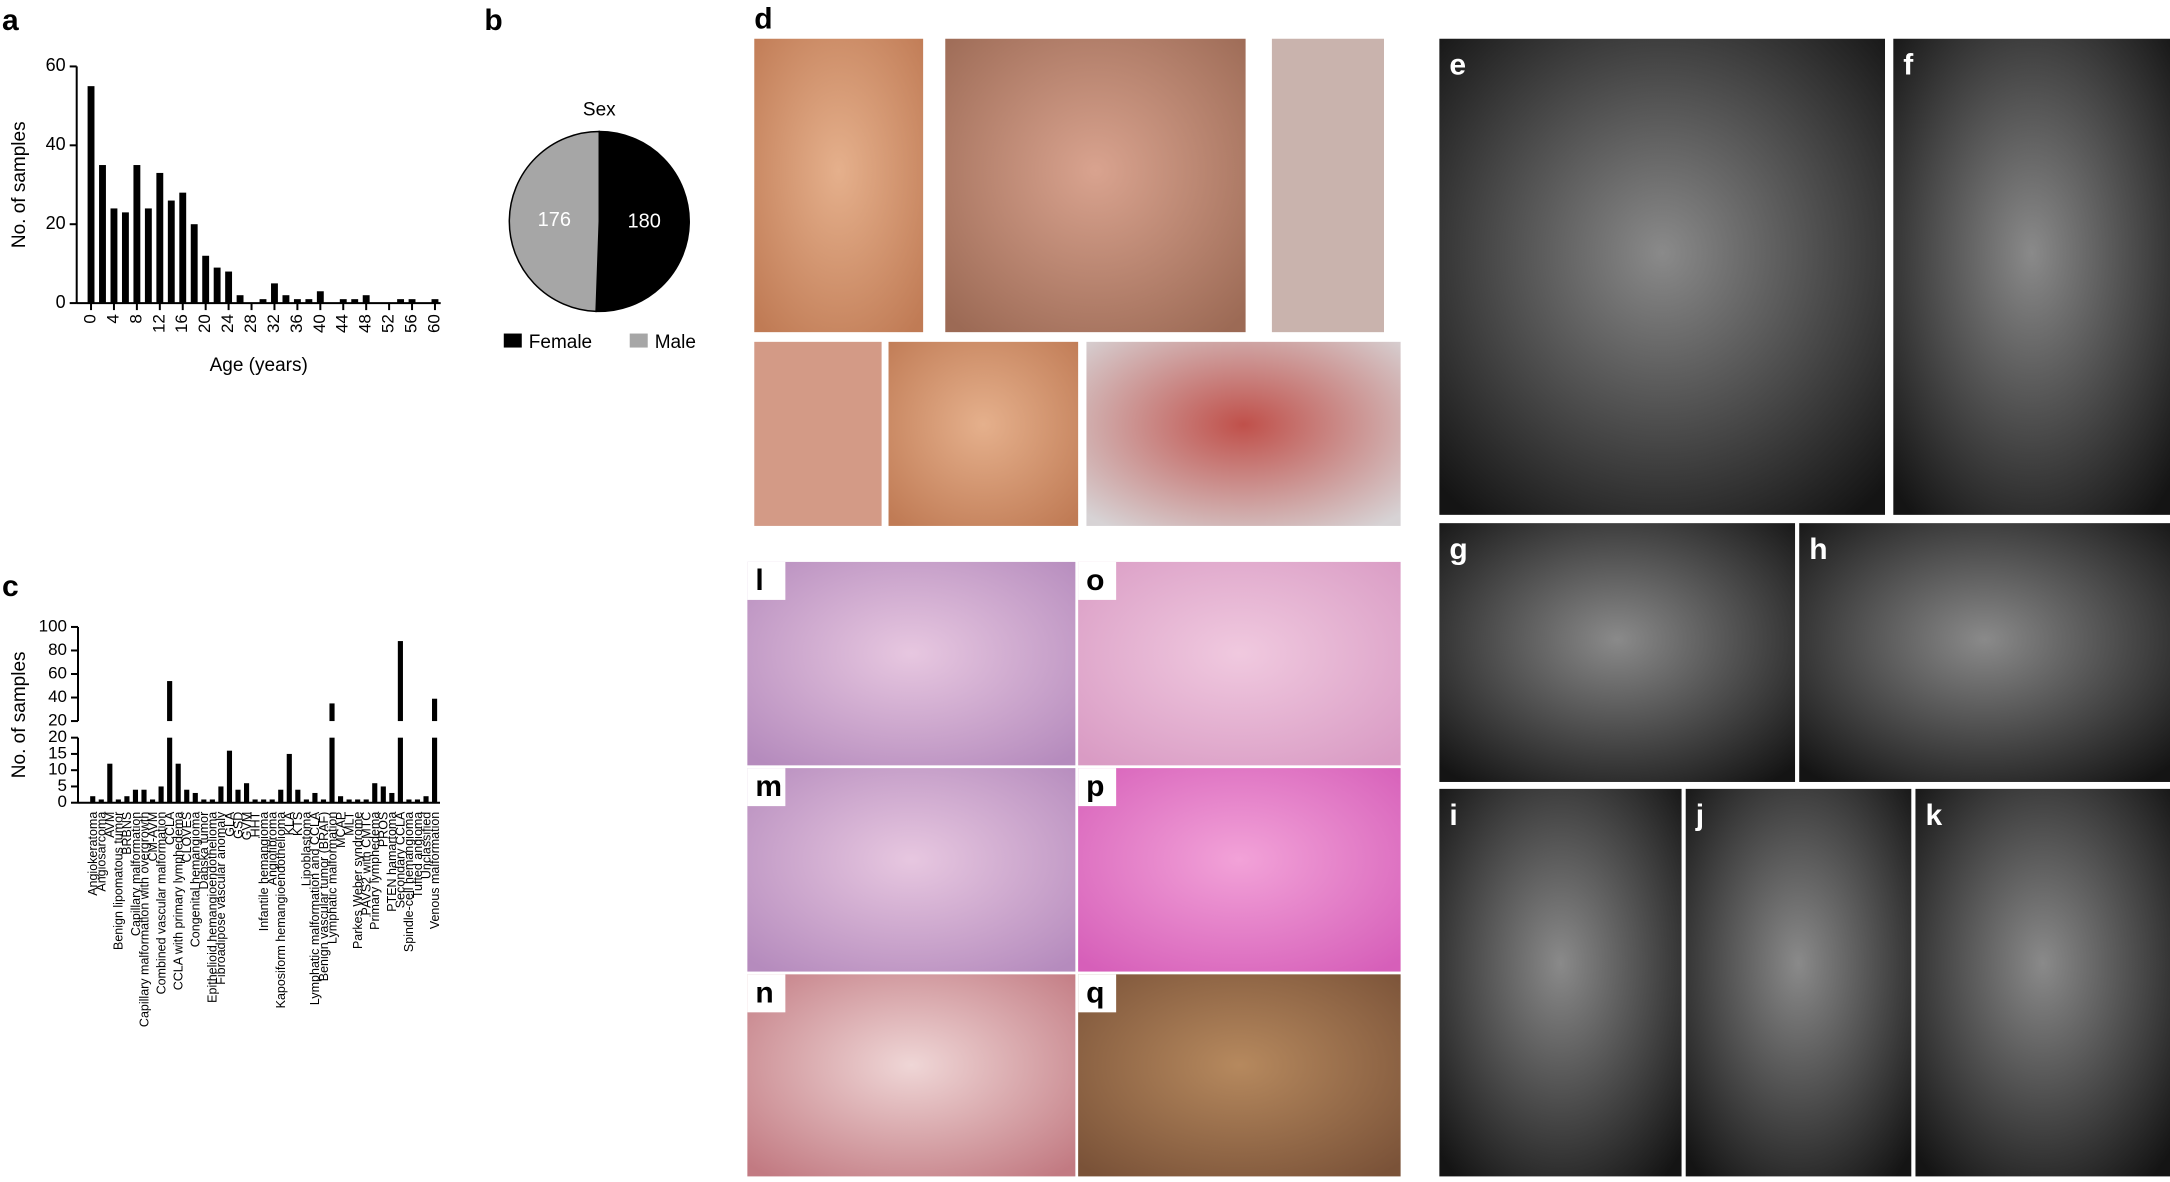 The image size is (2170, 1182). What do you see at coordinates (560, 342) in the screenshot?
I see `legend-label: Female` at bounding box center [560, 342].